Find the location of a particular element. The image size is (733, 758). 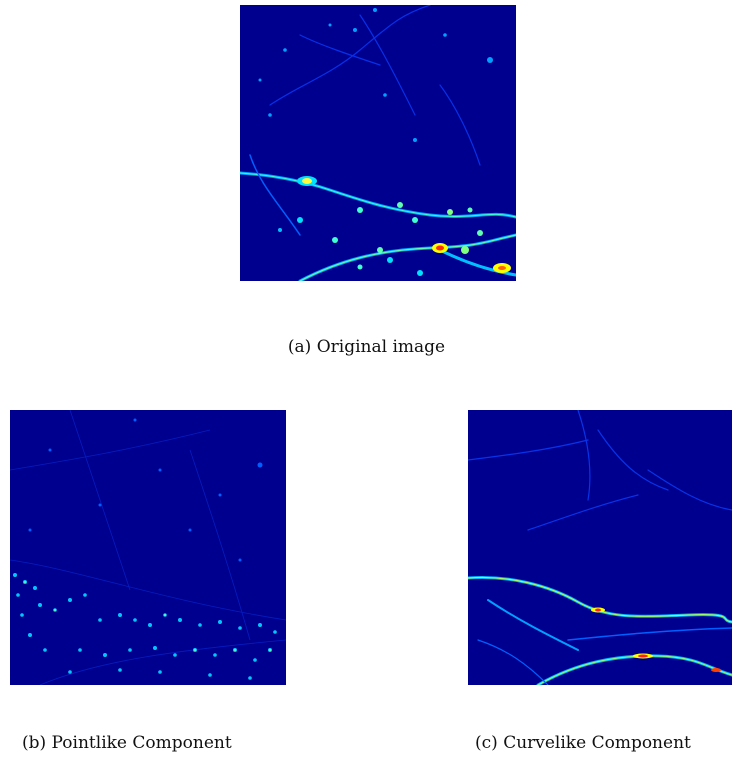

pointlike-component-image is located at coordinates (148, 547).